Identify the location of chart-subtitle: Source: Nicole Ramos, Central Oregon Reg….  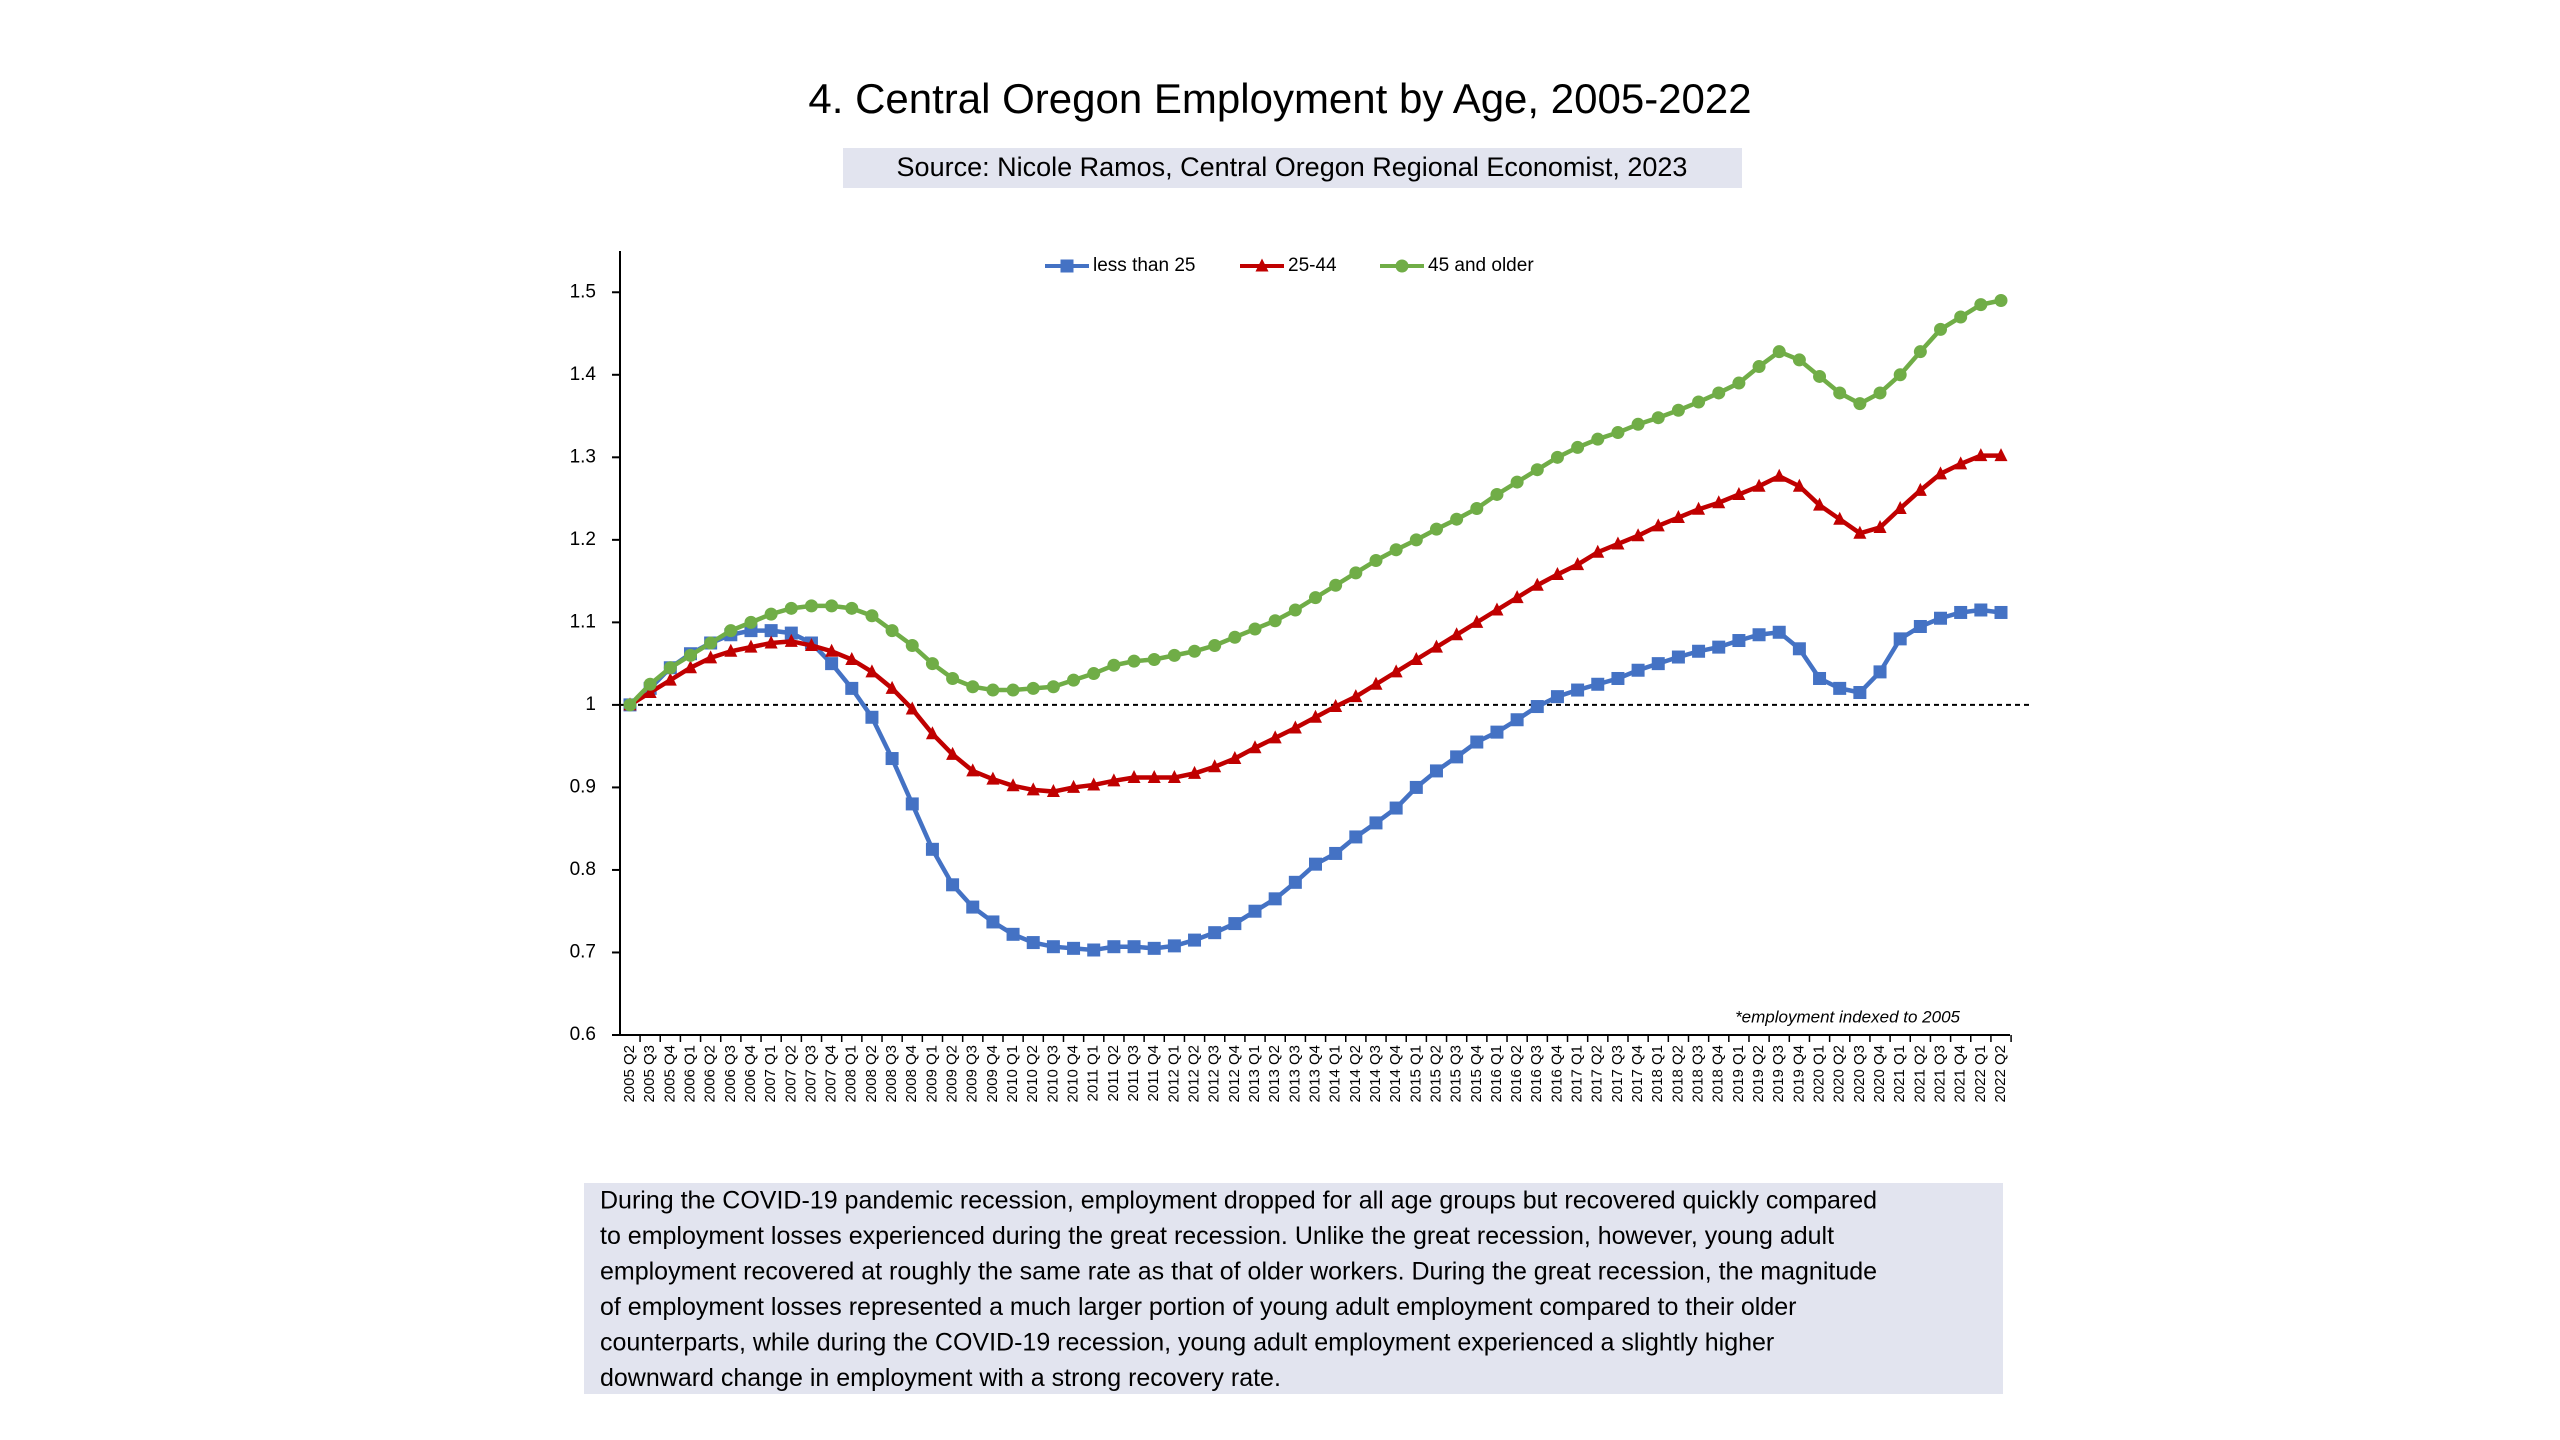
(1292, 167).